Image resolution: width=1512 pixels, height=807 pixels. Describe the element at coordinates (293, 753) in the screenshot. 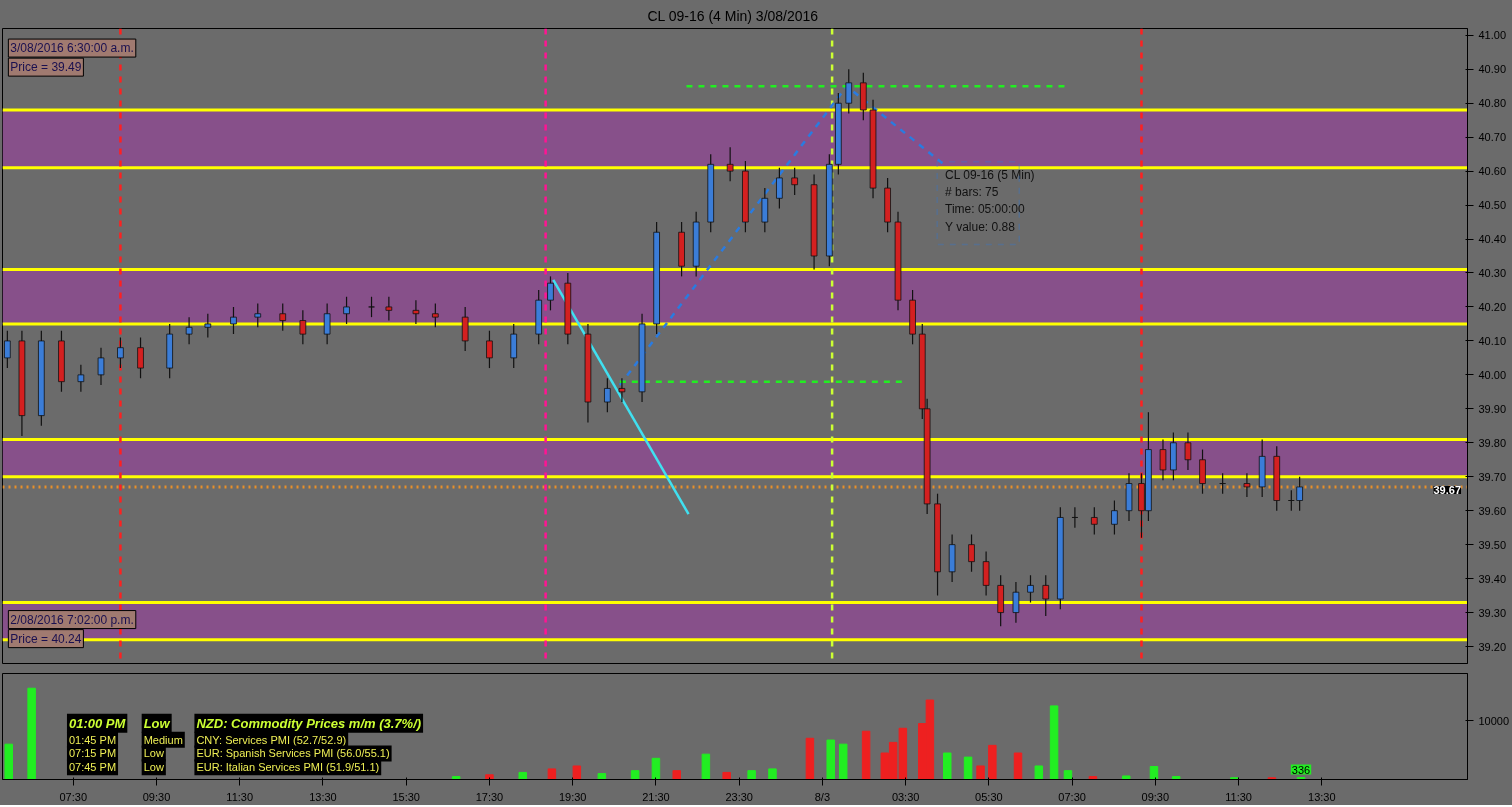

I see `annotation: EUR: Spanish Services PMI (56.0/55.1)` at that location.